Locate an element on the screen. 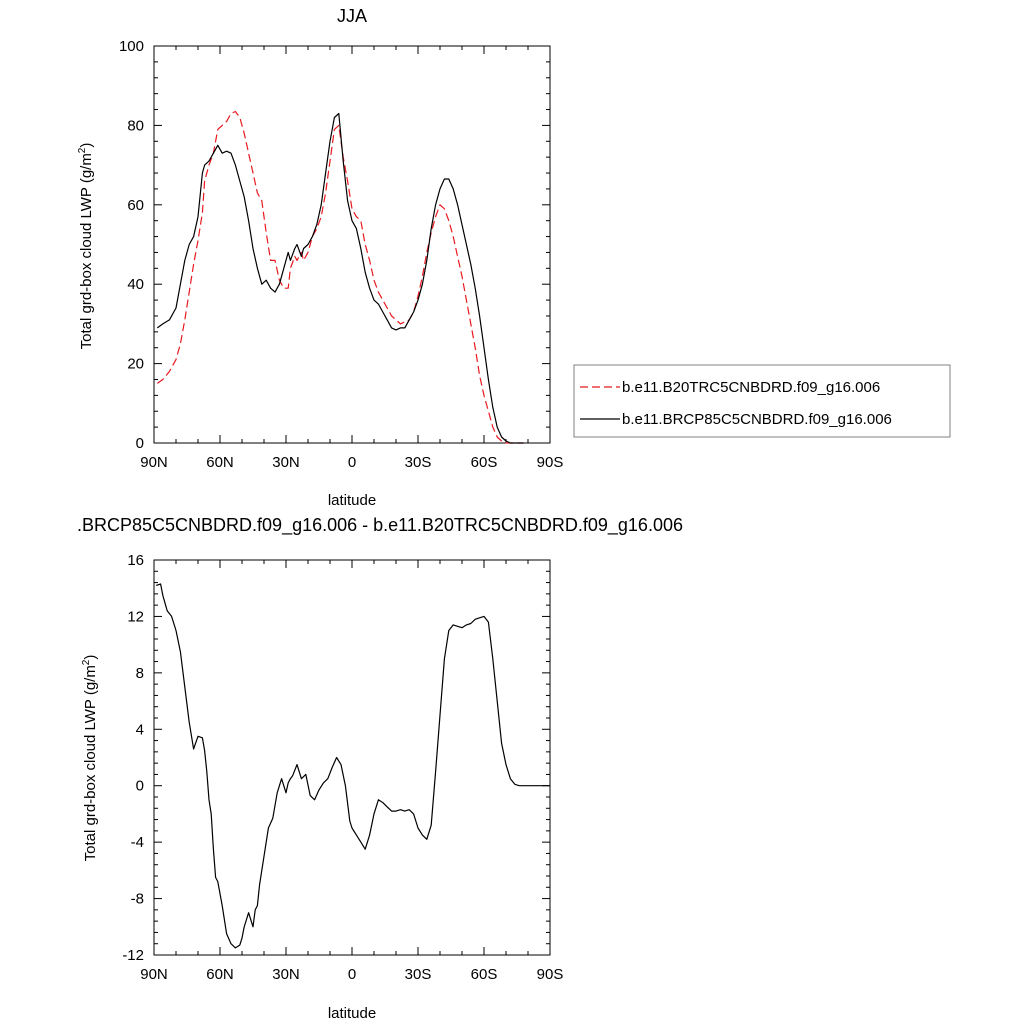  y-tick-label: 40 is located at coordinates (135, 284).